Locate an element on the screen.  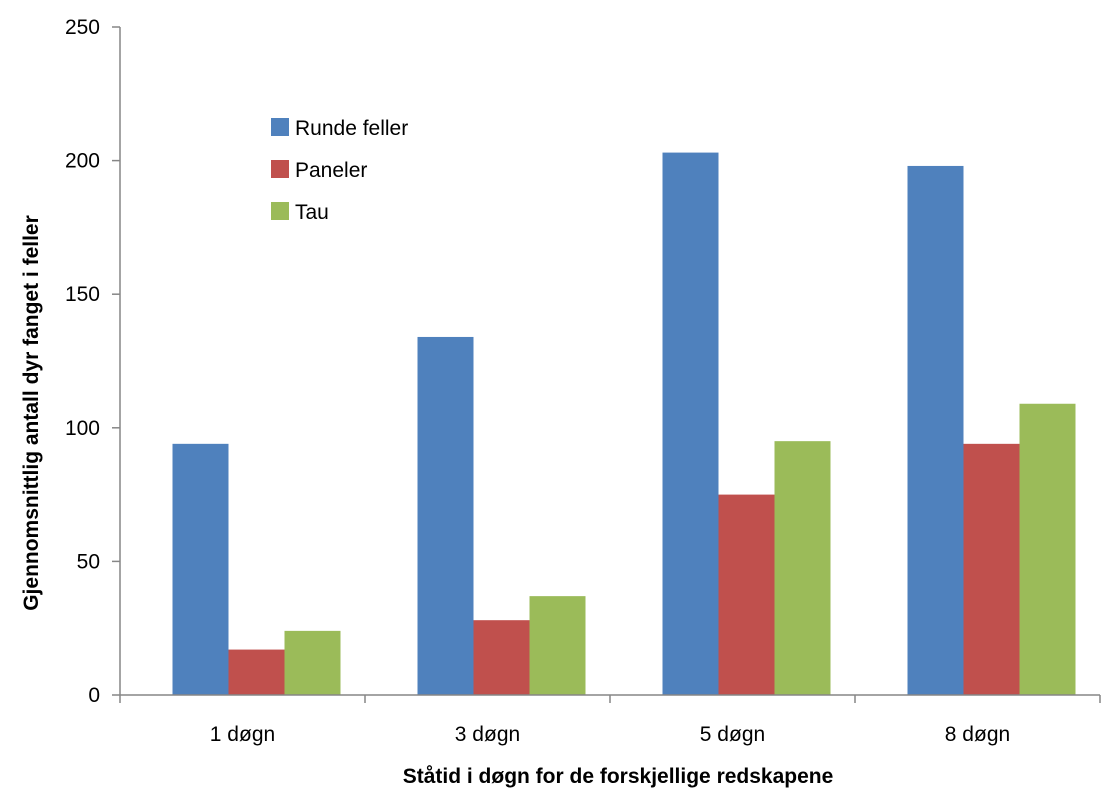
y-tick-label: 50 is located at coordinates (88, 561).